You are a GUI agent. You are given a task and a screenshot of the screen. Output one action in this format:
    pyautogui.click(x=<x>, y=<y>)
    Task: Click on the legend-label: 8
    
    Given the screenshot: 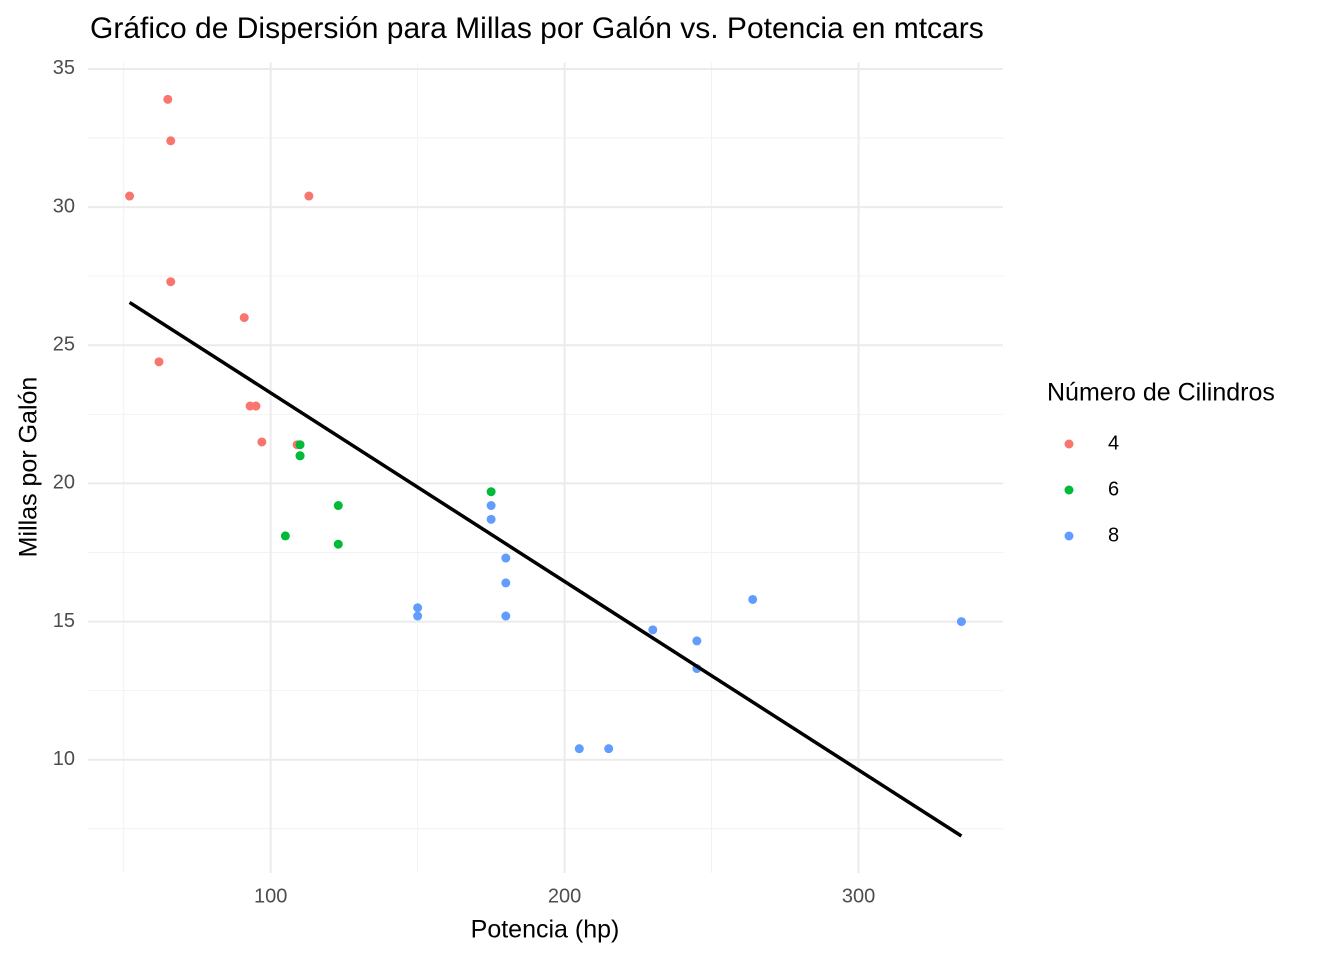 What is the action you would take?
    pyautogui.click(x=1113, y=535)
    